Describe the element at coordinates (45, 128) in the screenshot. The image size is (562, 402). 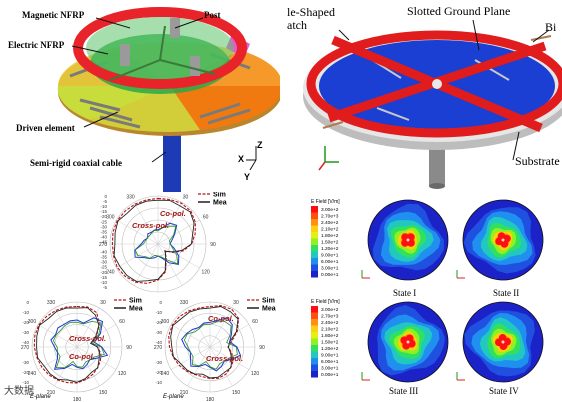
I see `driven-element-label: Driven element` at that location.